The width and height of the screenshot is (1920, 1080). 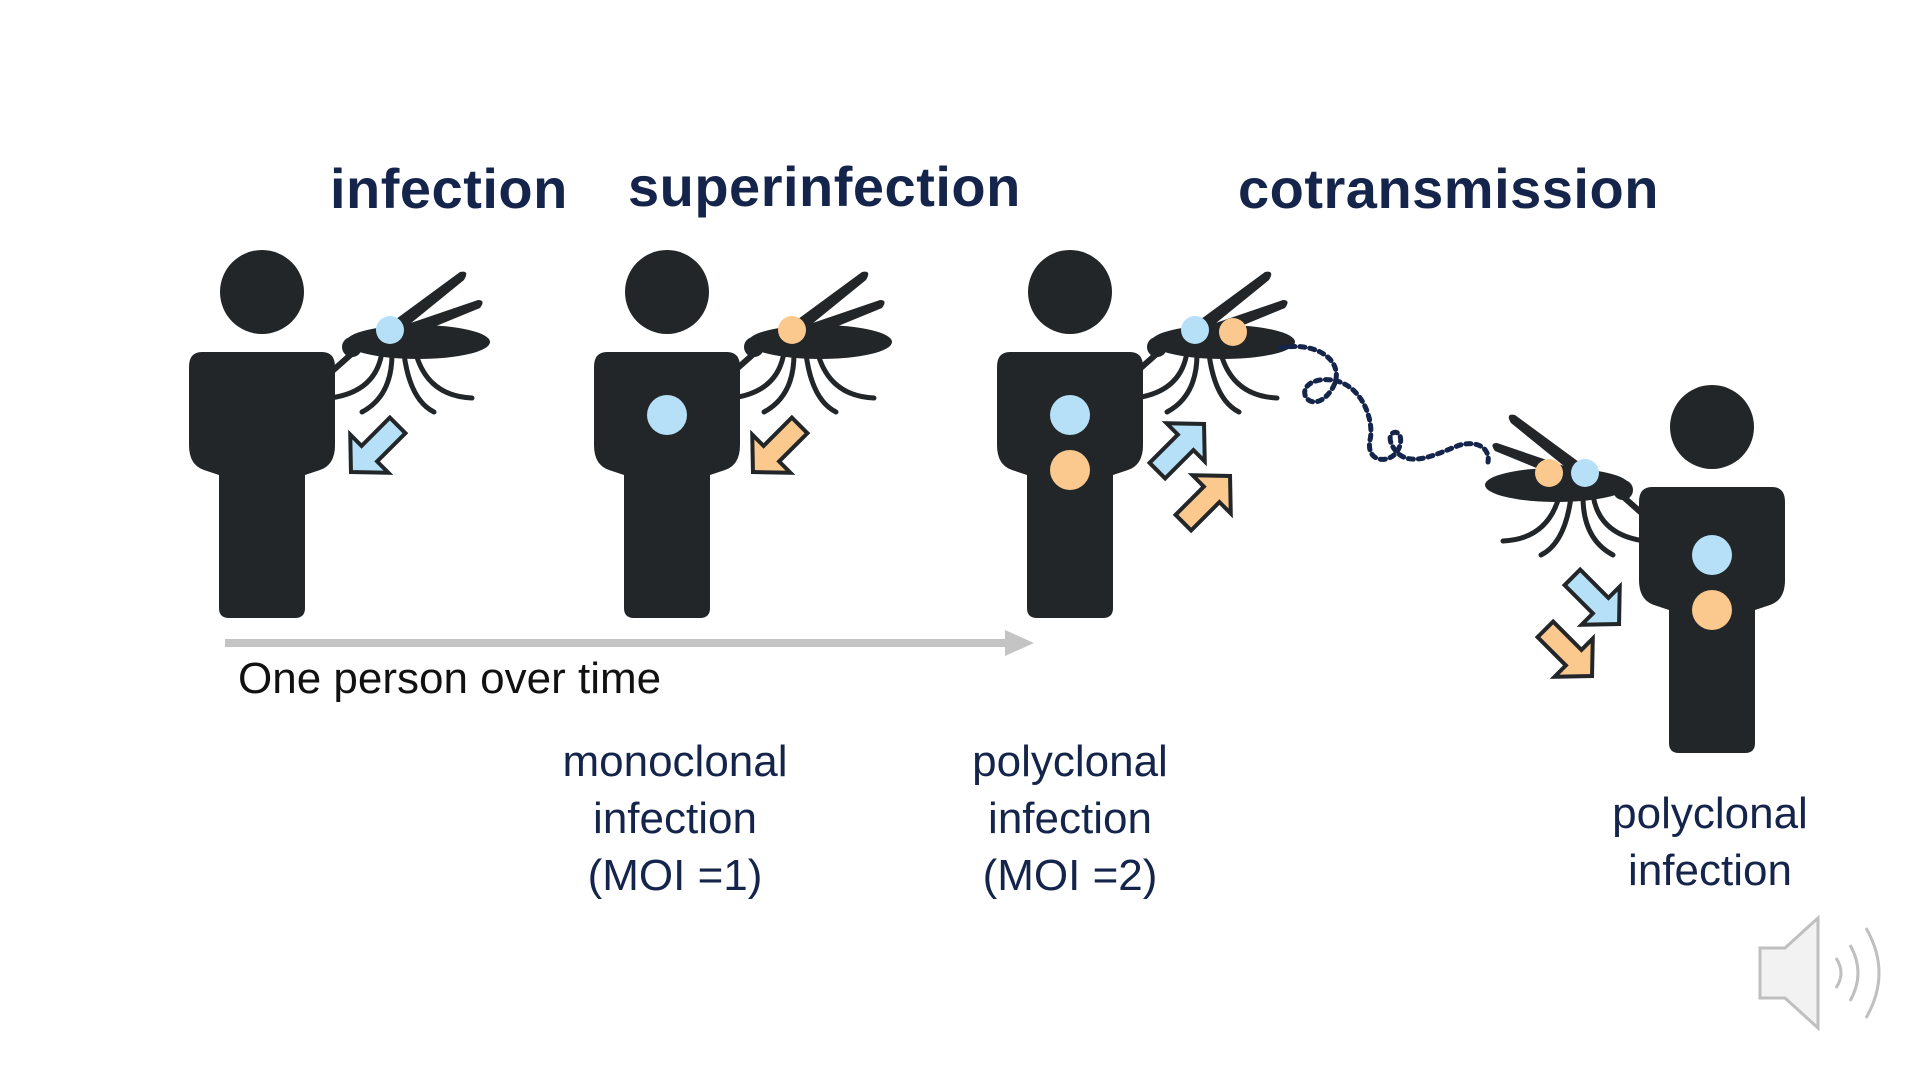 I want to click on person-icon, so click(x=262, y=434).